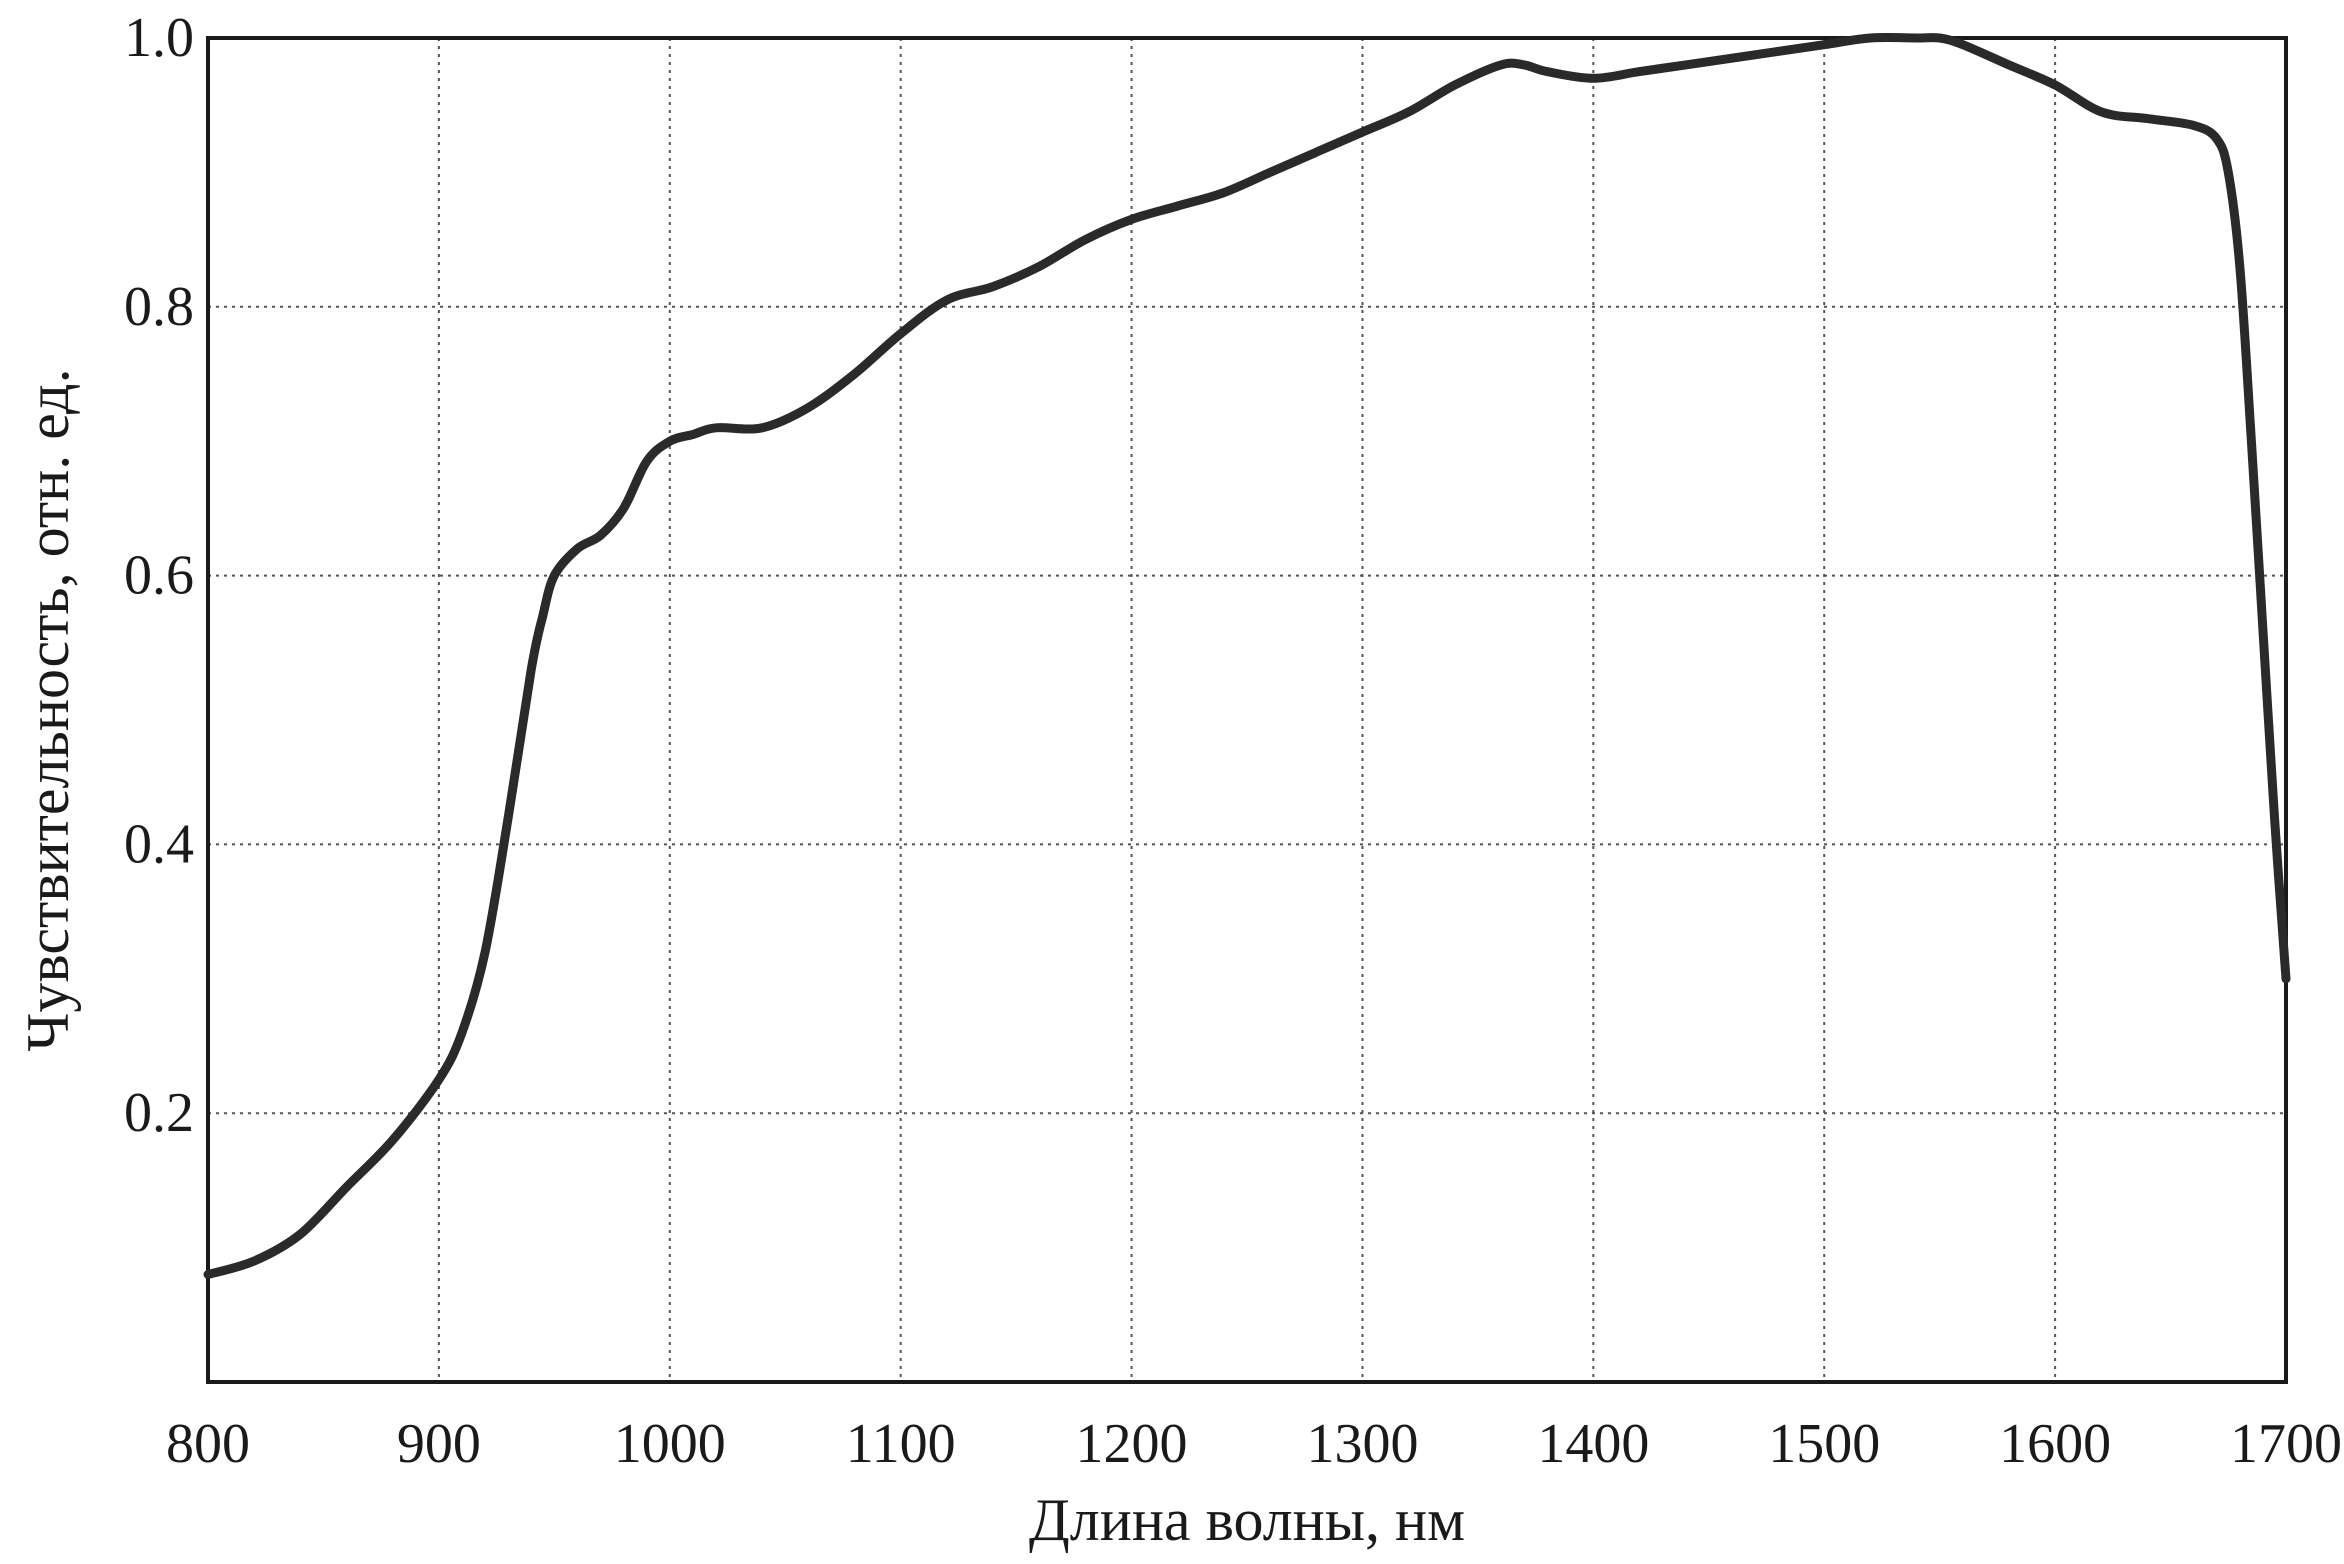 Image resolution: width=2344 pixels, height=1564 pixels. I want to click on y-tick-label: 0.6, so click(159, 576).